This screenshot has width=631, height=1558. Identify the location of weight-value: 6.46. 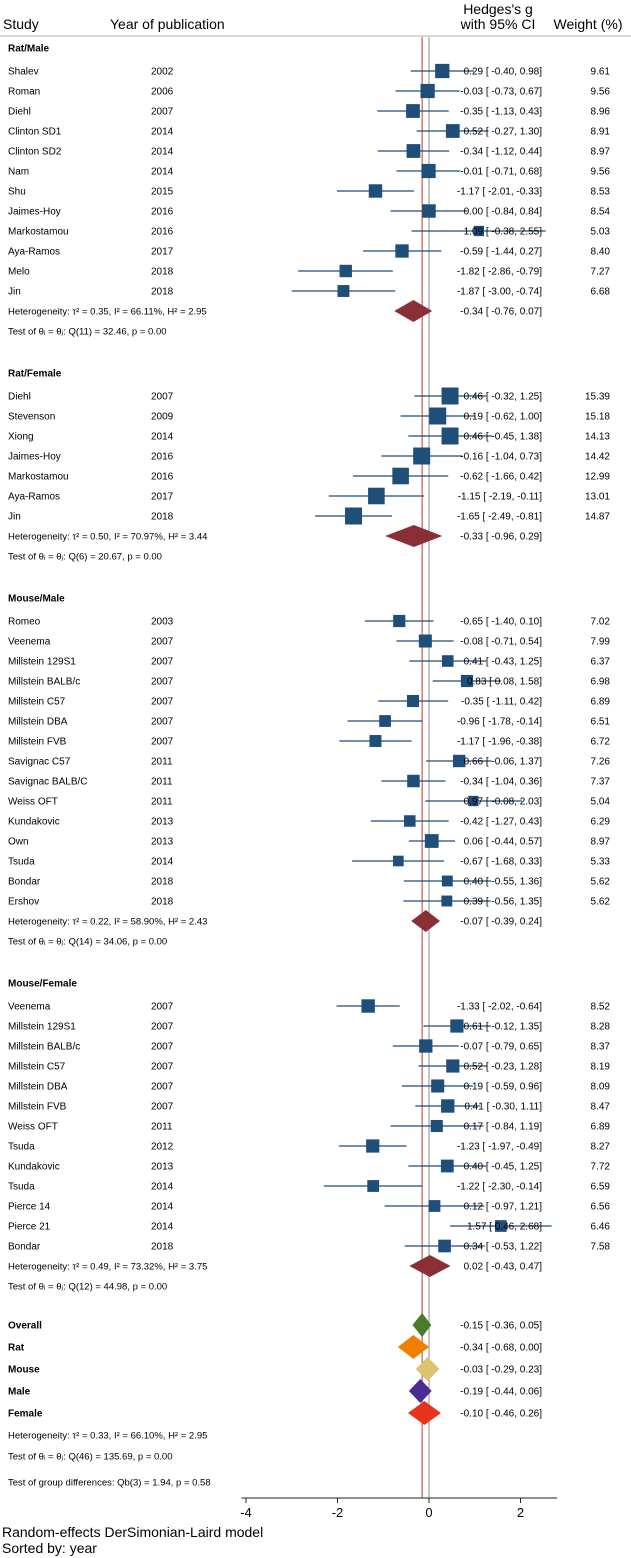
(601, 1227).